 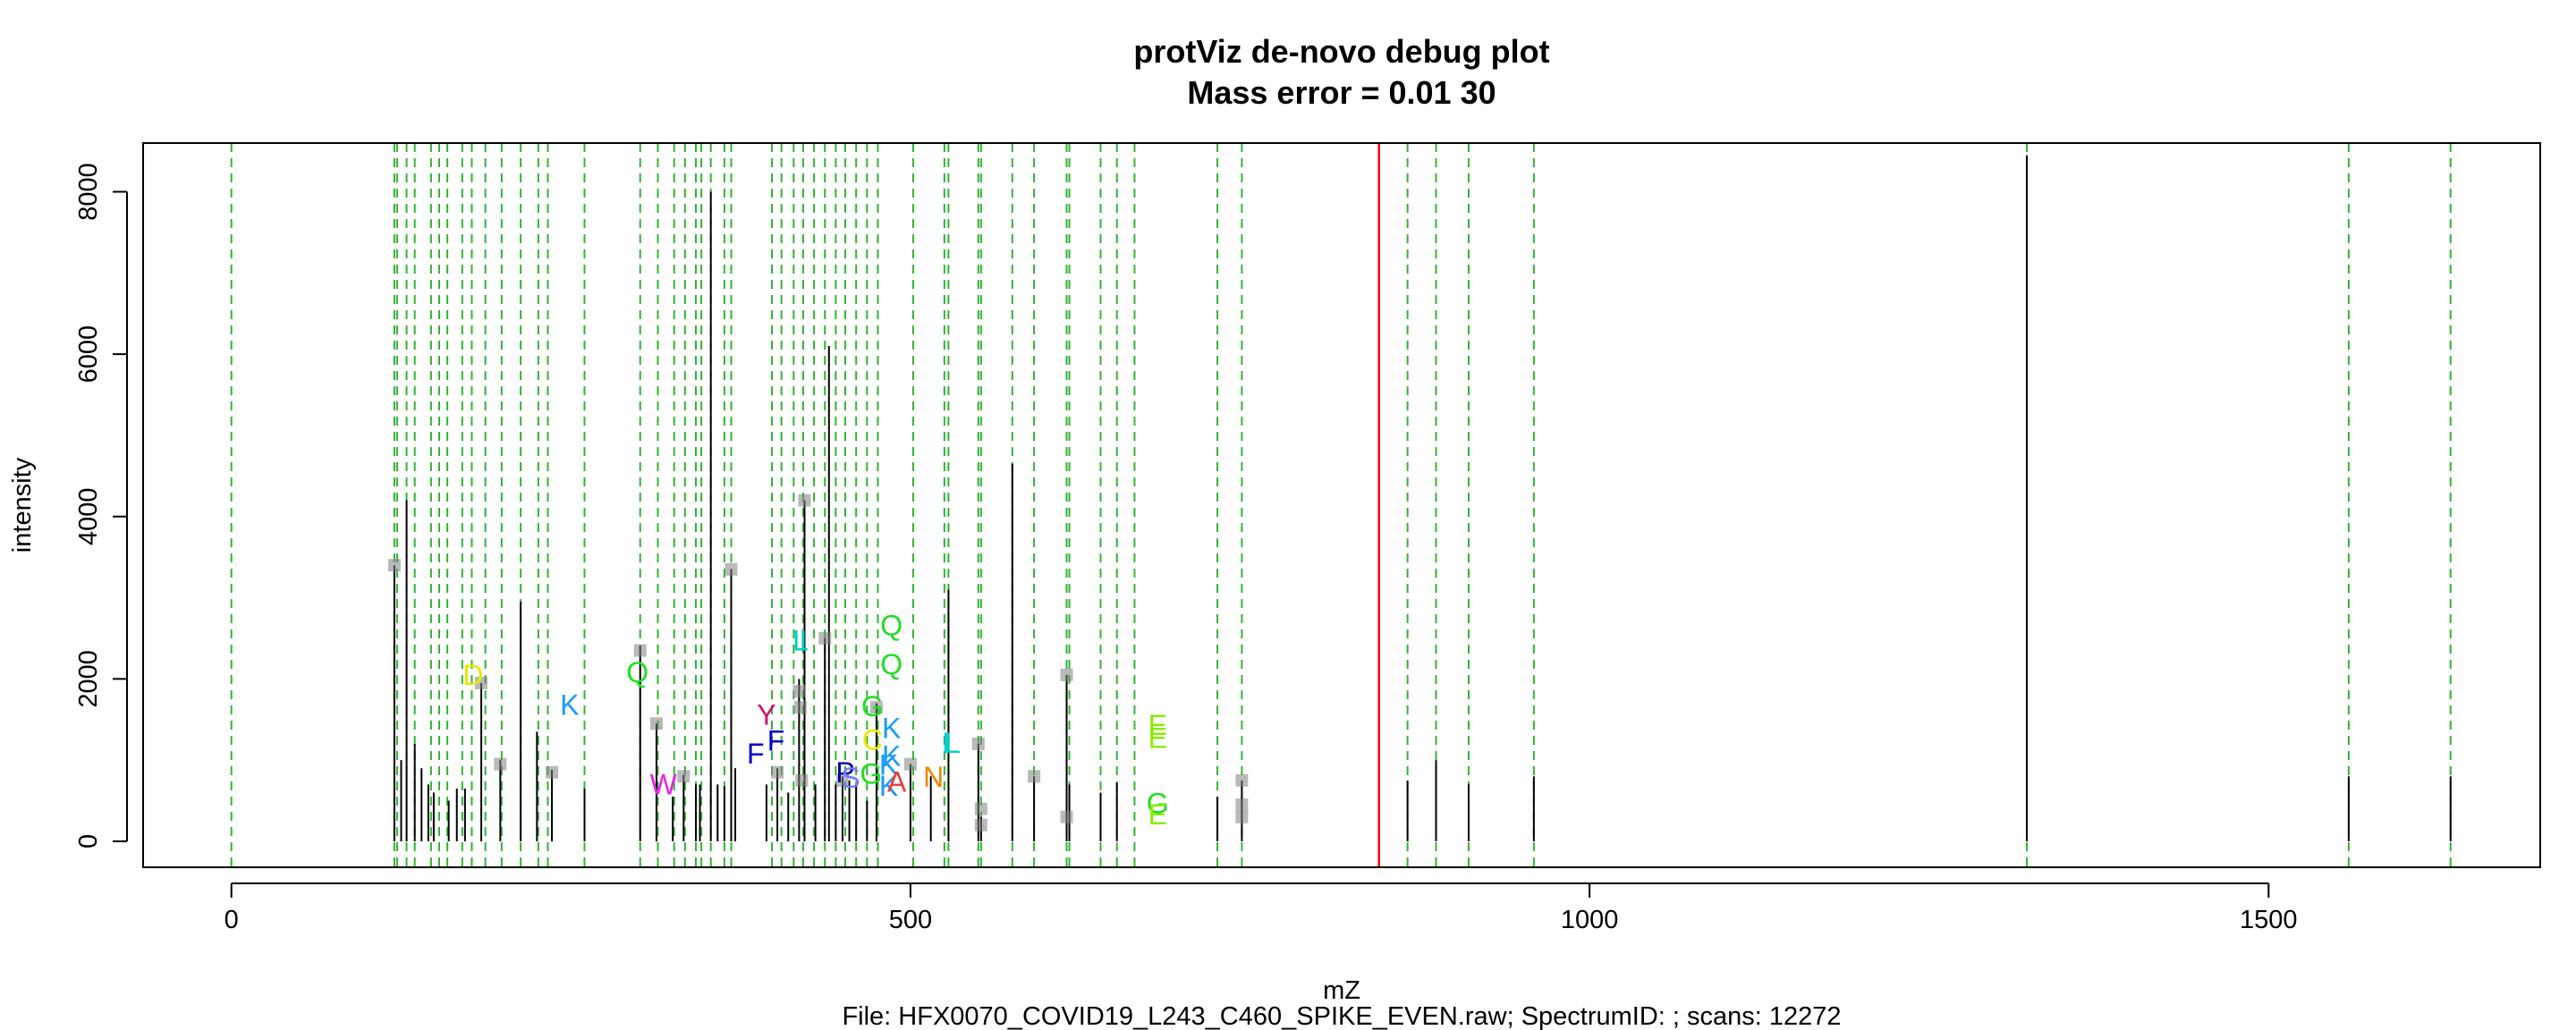 I want to click on x-tick-label-0: 0, so click(x=232, y=920).